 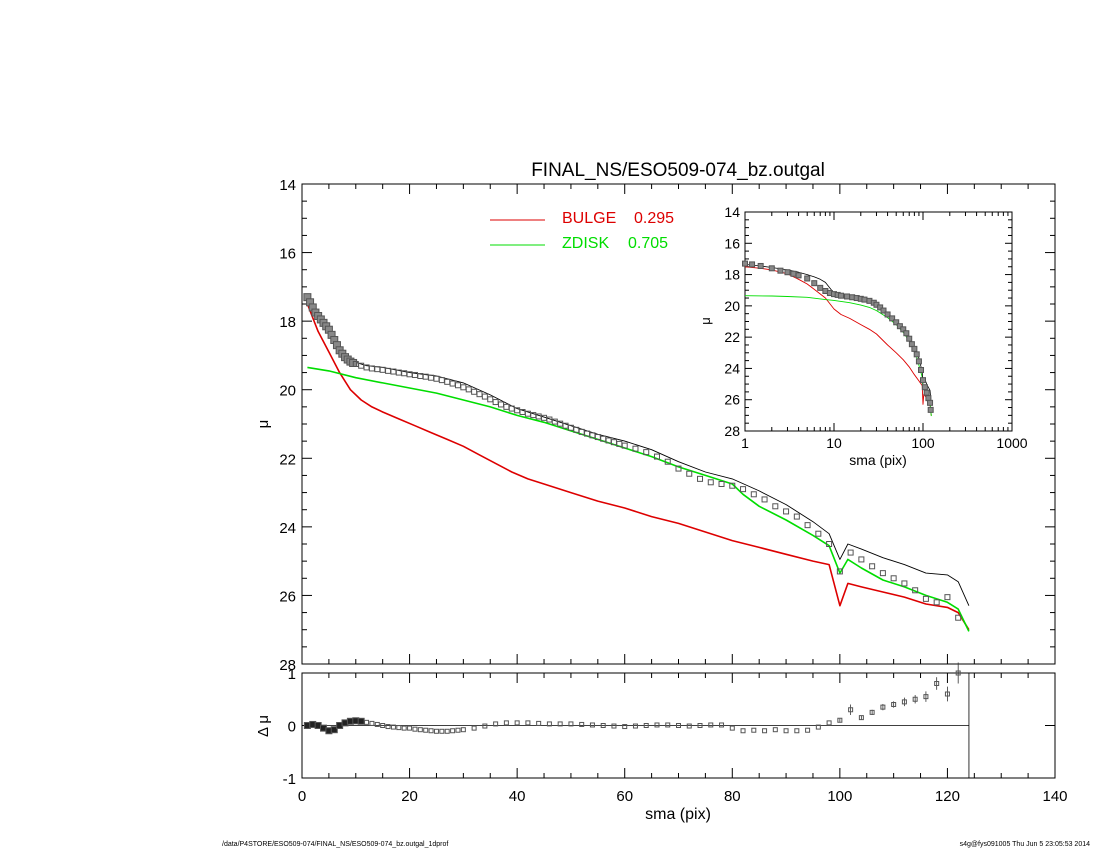 What do you see at coordinates (732, 212) in the screenshot?
I see `inset-y-tick-label: 14` at bounding box center [732, 212].